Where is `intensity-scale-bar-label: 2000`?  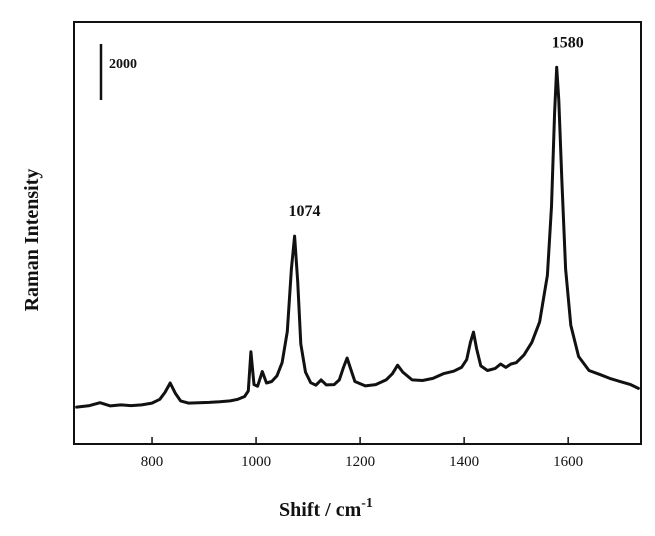
intensity-scale-bar-label: 2000 is located at coordinates (123, 64).